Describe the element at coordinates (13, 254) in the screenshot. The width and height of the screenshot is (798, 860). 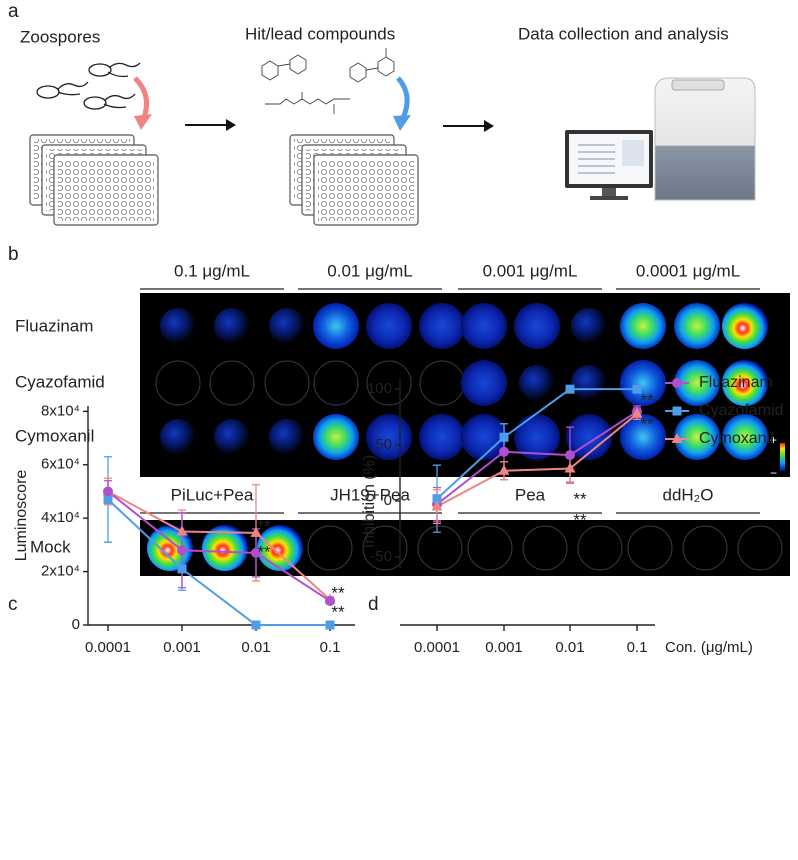
I see `panel-label: b` at that location.